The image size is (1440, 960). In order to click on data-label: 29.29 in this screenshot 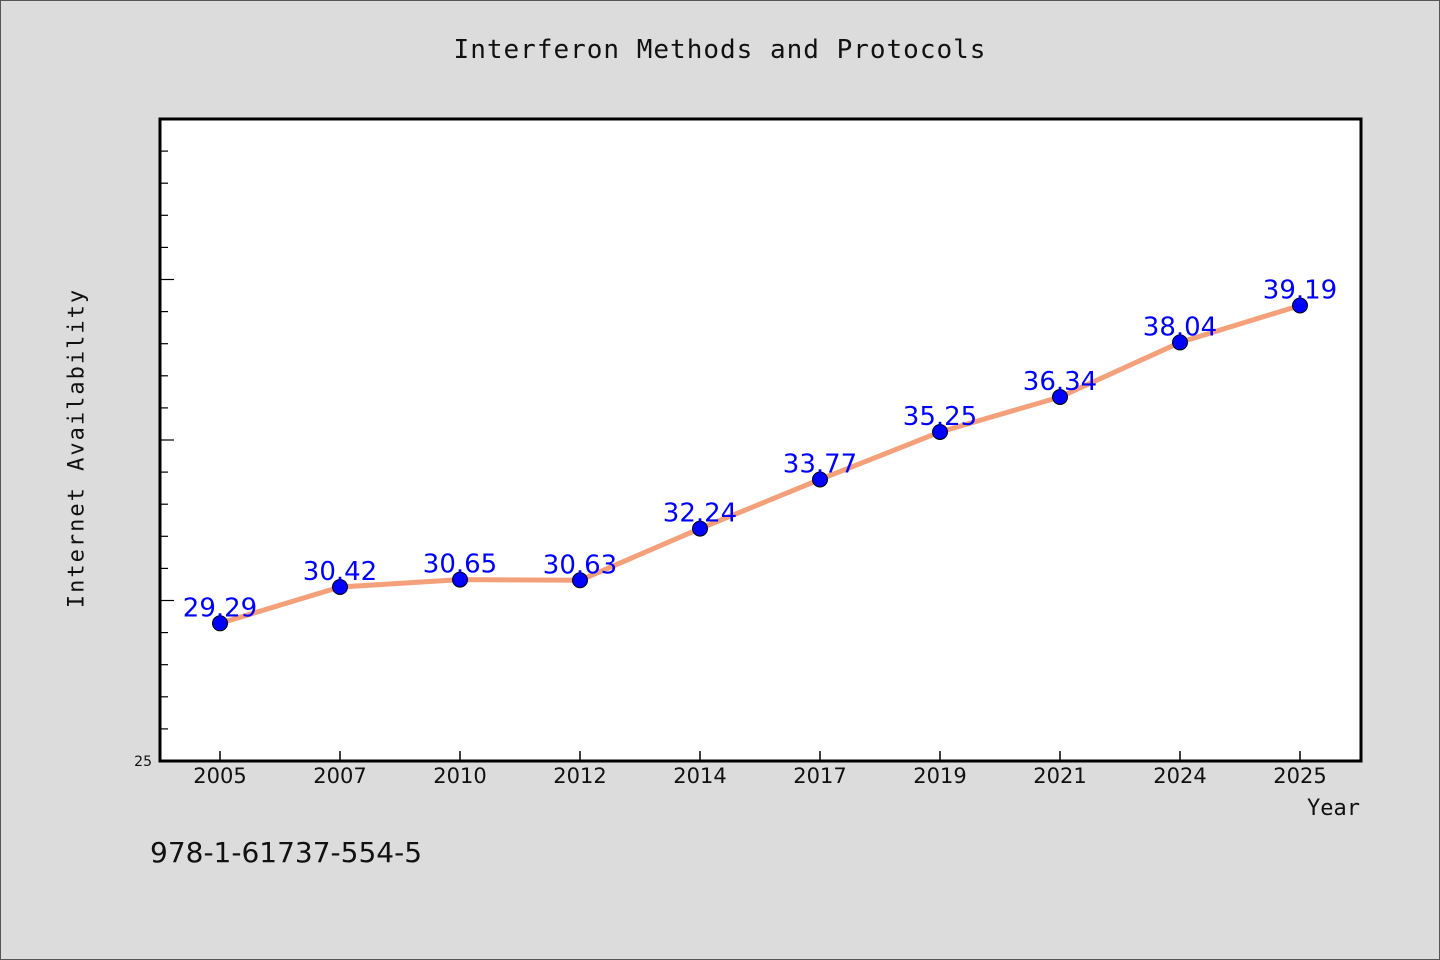, I will do `click(220, 608)`.